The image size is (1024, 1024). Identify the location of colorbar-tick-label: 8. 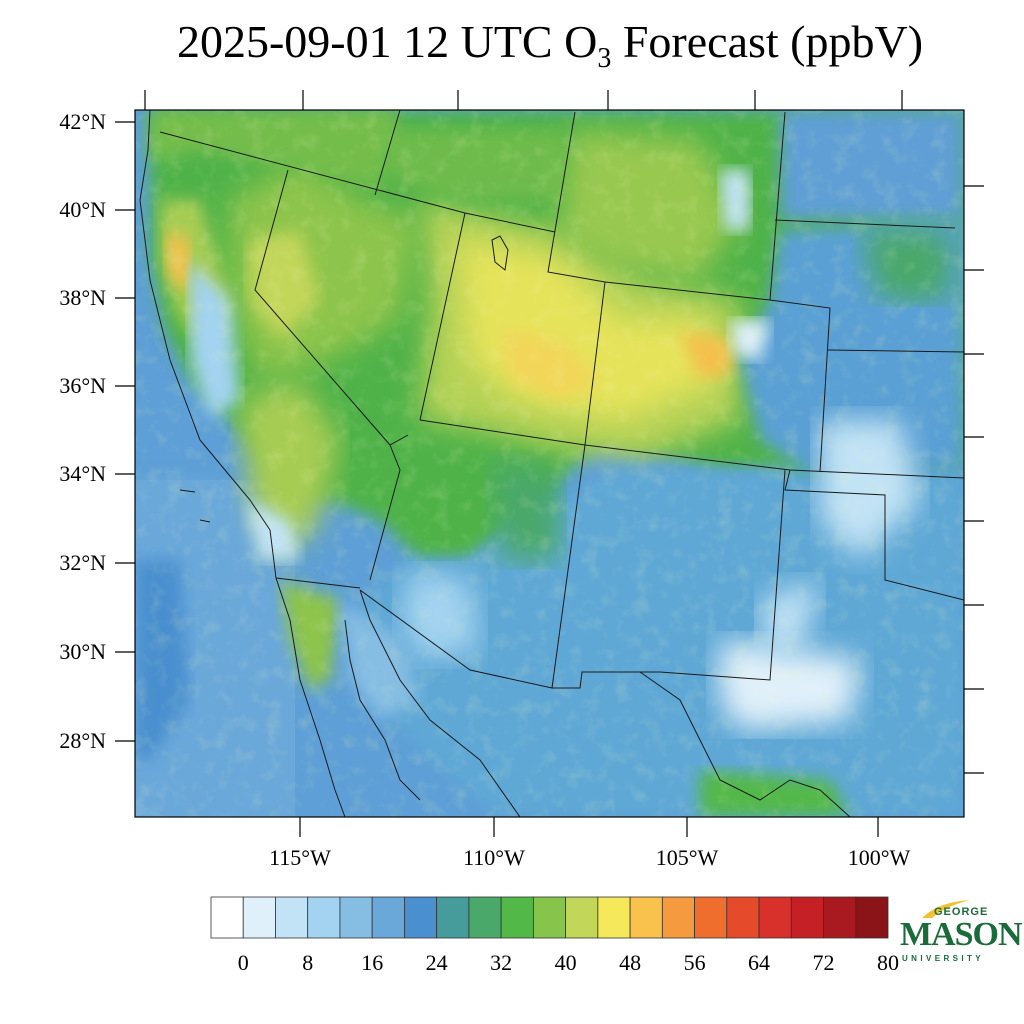
(308, 962).